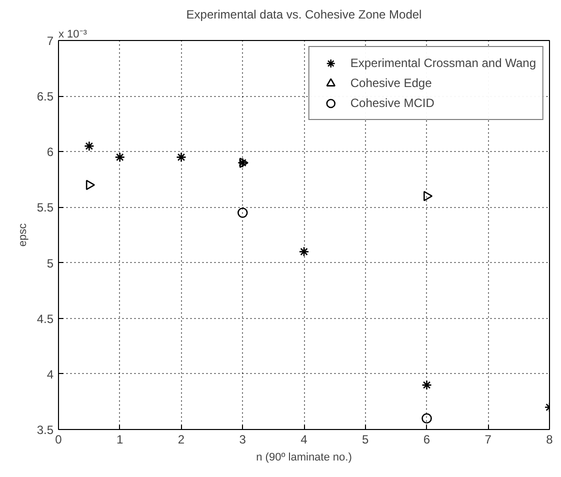 The height and width of the screenshot is (477, 561). Describe the element at coordinates (50, 152) in the screenshot. I see `y-tick-label: 6` at that location.